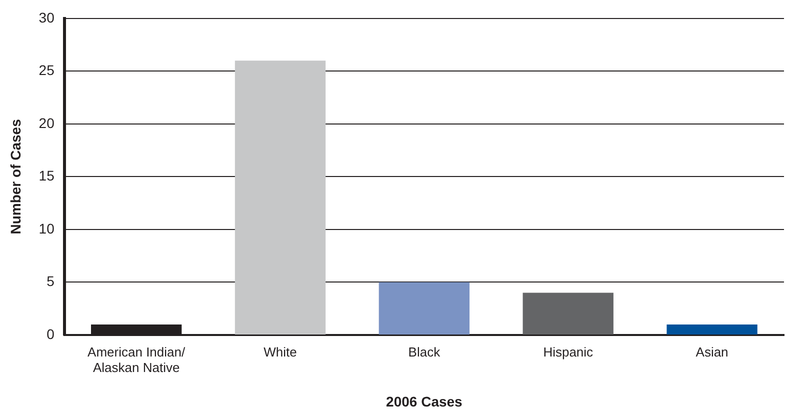  I want to click on y-tick-label: 25, so click(46, 70).